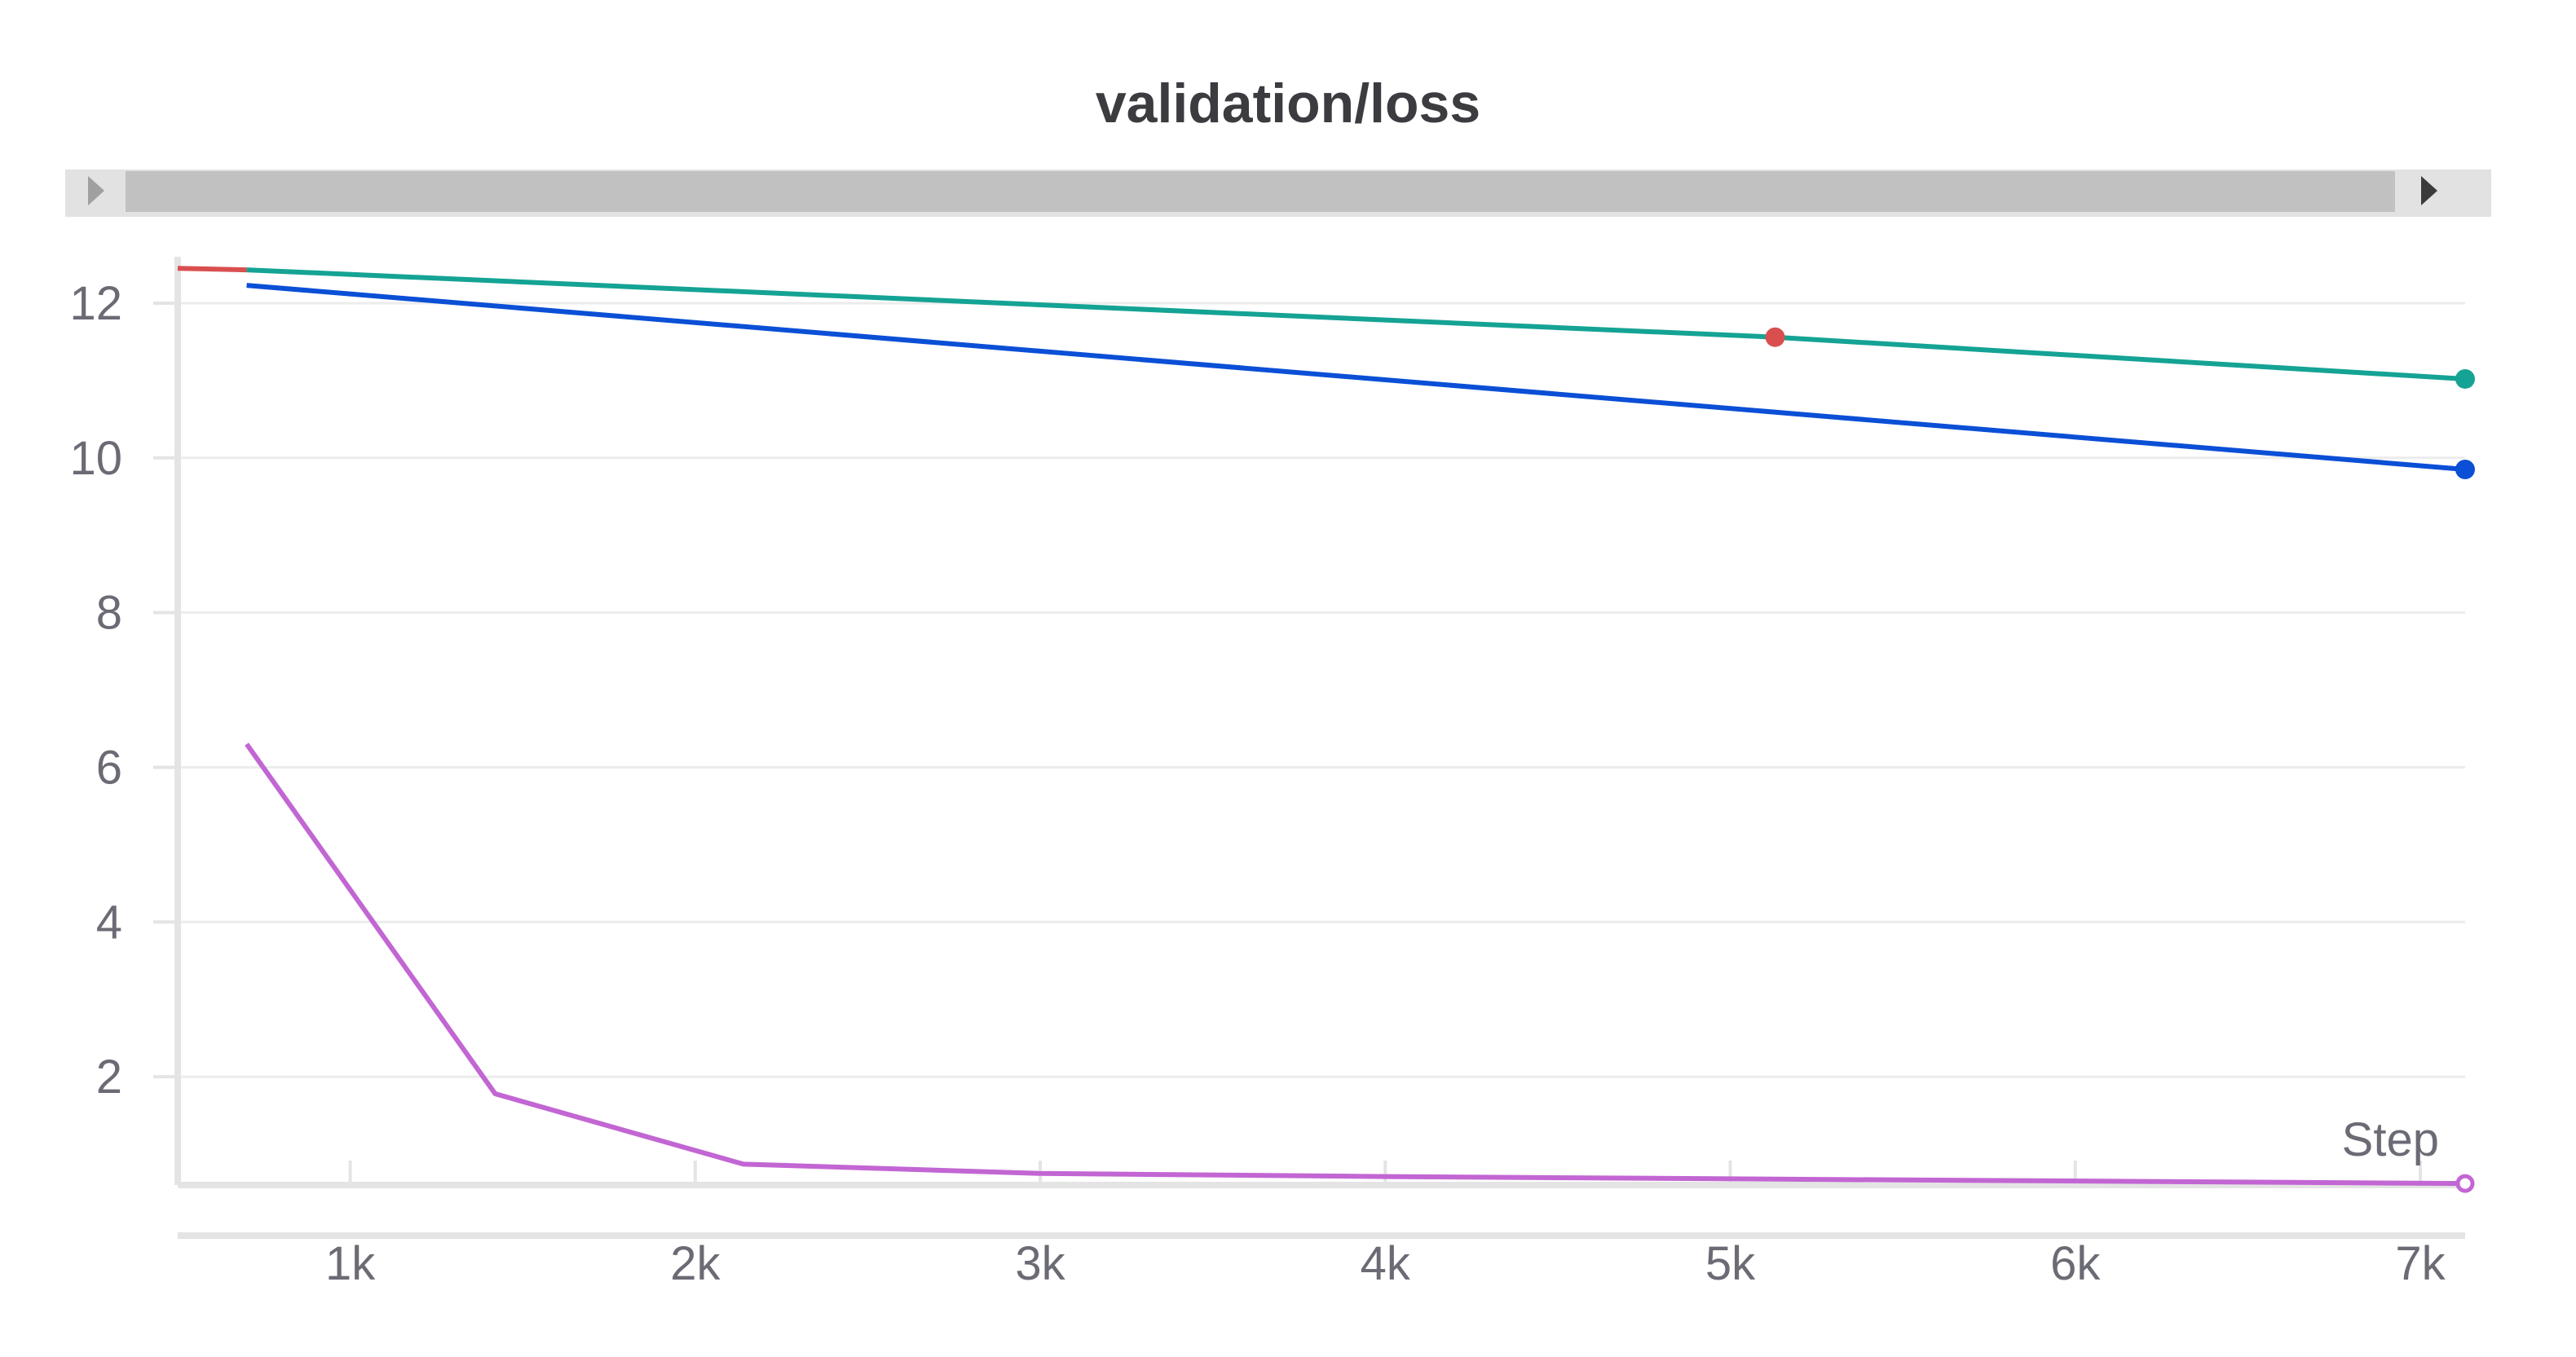 This screenshot has width=2576, height=1357. Describe the element at coordinates (95, 303) in the screenshot. I see `y-tick-label: 12` at that location.